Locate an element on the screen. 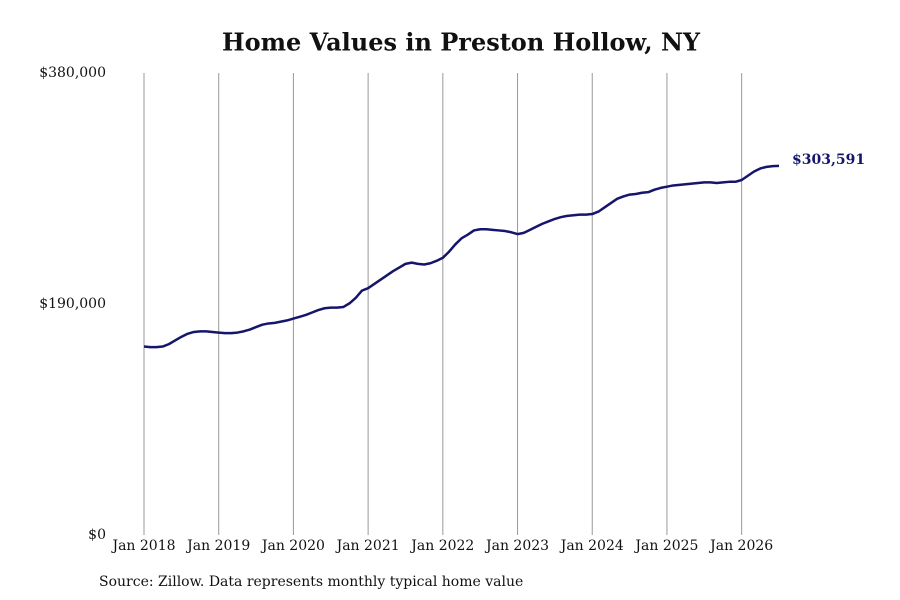  y-tick-label: $0 is located at coordinates (97, 535).